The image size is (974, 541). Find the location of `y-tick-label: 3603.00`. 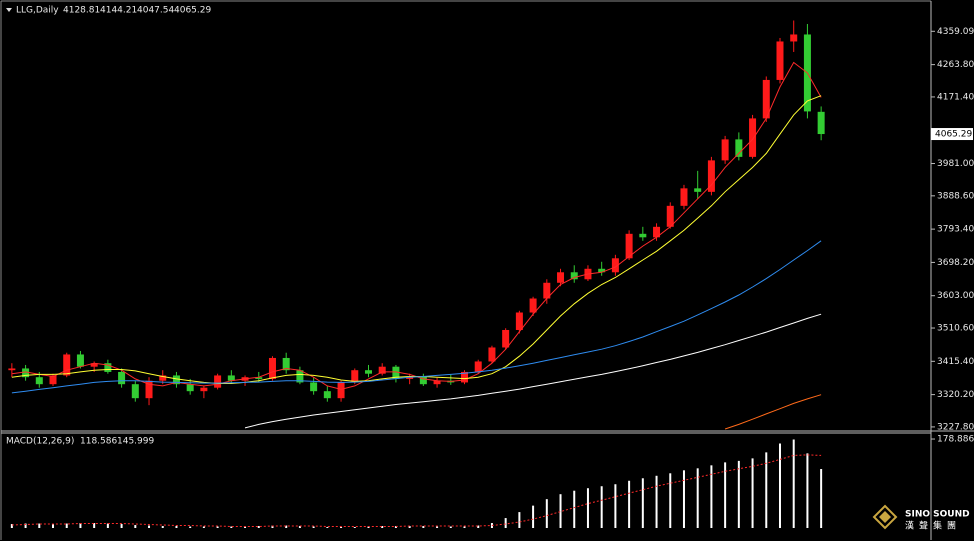

y-tick-label: 3603.00 is located at coordinates (955, 296).